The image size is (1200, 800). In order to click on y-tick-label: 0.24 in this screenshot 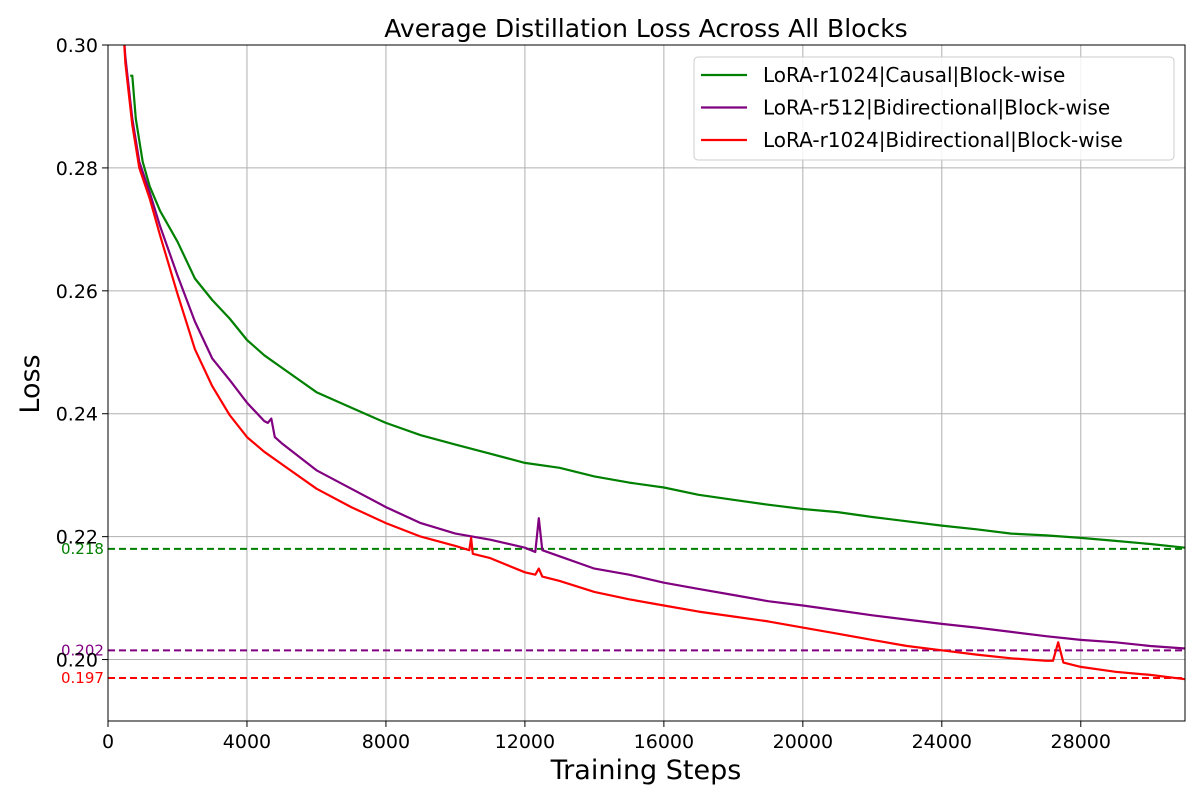, I will do `click(77, 415)`.